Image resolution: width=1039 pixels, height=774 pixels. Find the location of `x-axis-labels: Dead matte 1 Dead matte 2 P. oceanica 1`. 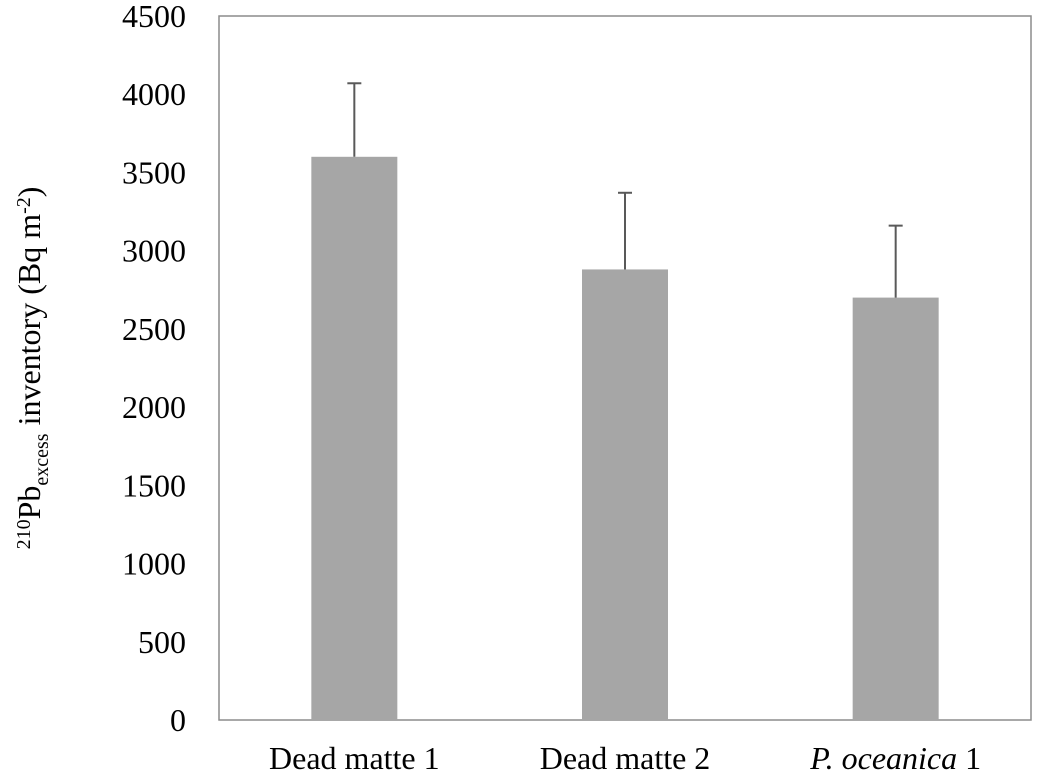

x-axis-labels: Dead matte 1 Dead matte 2 P. oceanica 1 is located at coordinates (625, 757).